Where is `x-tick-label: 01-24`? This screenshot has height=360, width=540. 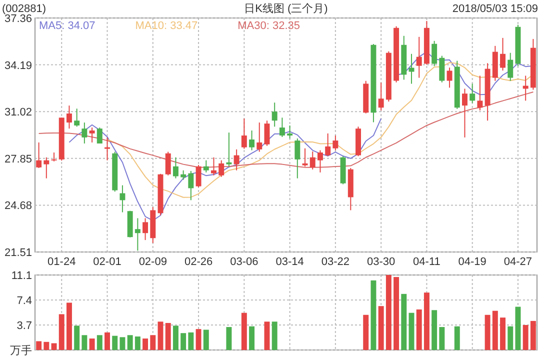 x-tick-label: 01-24 is located at coordinates (62, 262).